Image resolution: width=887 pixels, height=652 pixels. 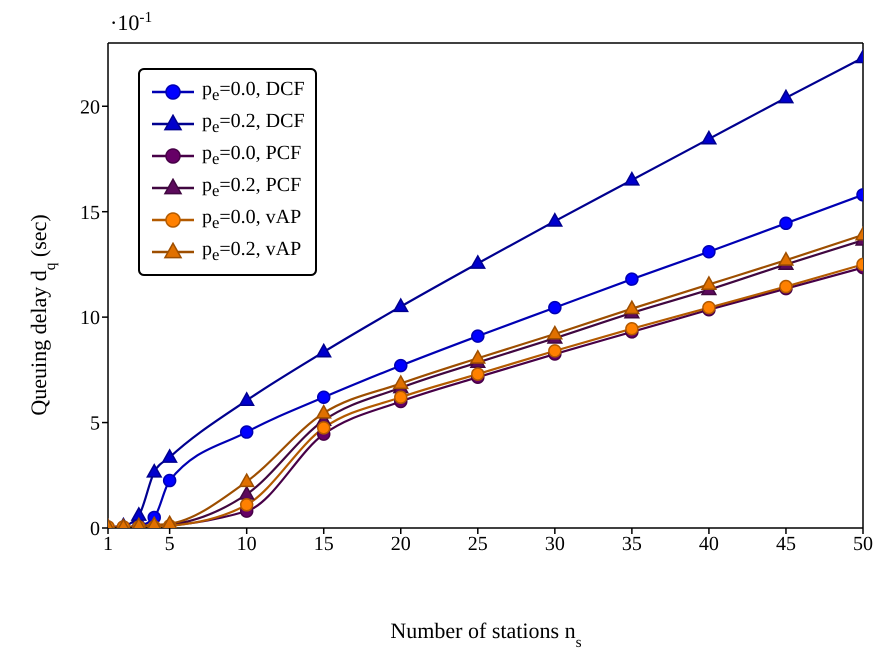 What do you see at coordinates (252, 187) in the screenshot?
I see `legend-label: p$_{e}$=0.2, PCF` at bounding box center [252, 187].